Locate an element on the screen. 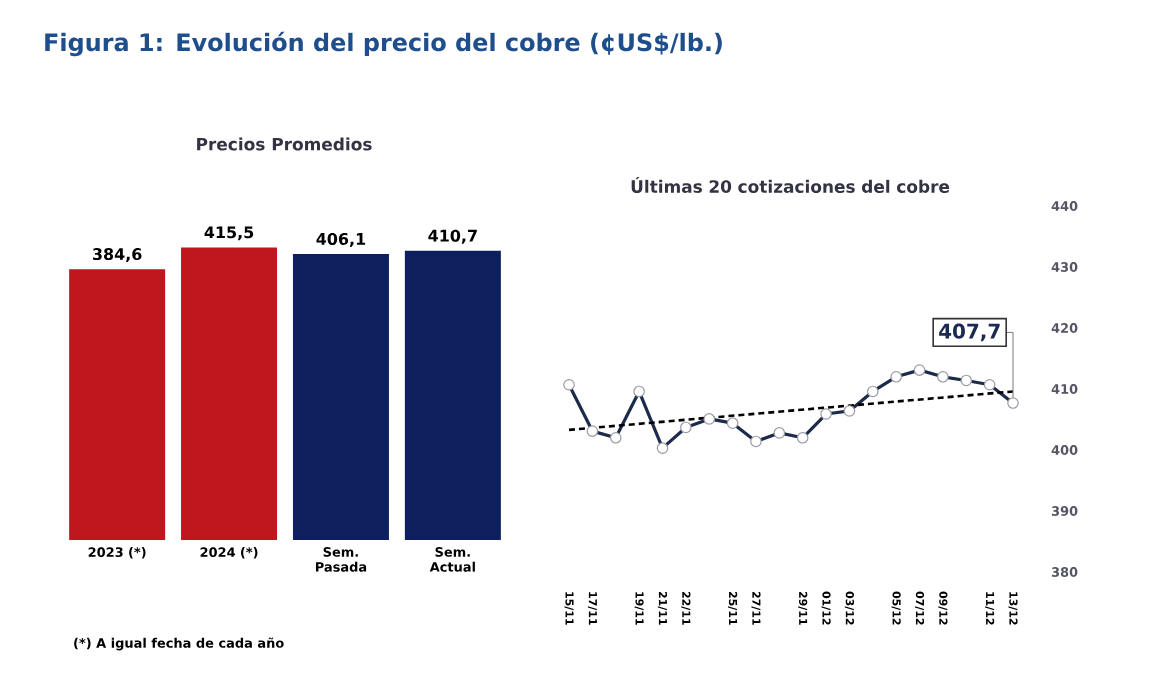 The height and width of the screenshot is (700, 1154). chart-subtitle: Precios Promedios is located at coordinates (284, 144).